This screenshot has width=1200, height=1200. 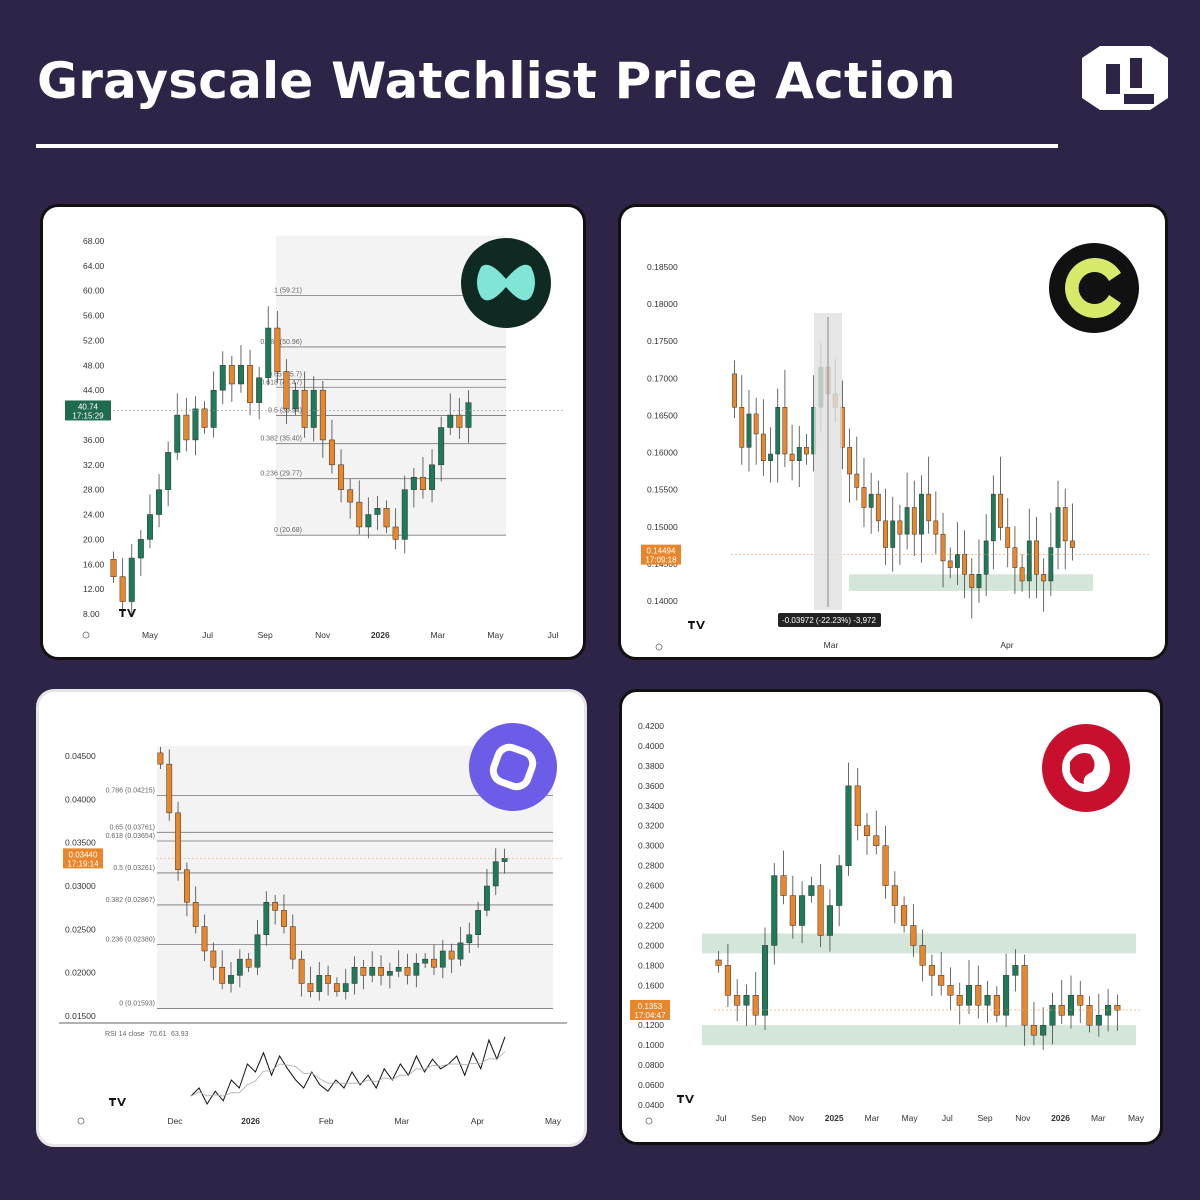 What do you see at coordinates (662, 267) in the screenshot?
I see `y-tick-label: 0.18500` at bounding box center [662, 267].